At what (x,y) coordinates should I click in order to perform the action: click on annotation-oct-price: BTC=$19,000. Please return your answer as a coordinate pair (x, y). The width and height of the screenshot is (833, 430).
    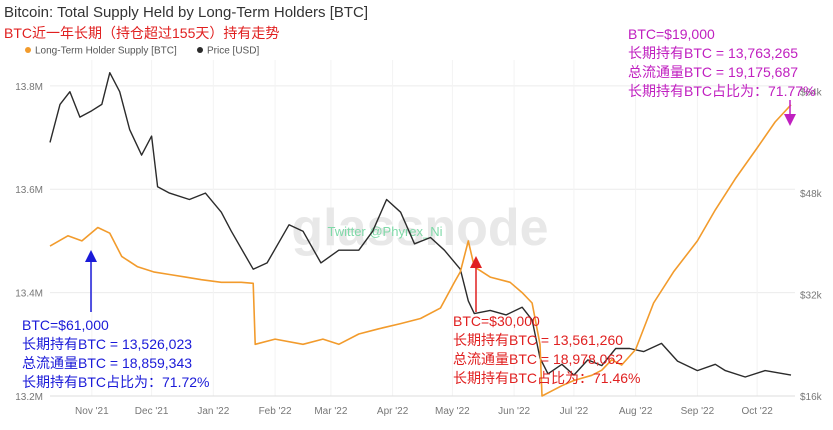
    Looking at the image, I should click on (671, 34).